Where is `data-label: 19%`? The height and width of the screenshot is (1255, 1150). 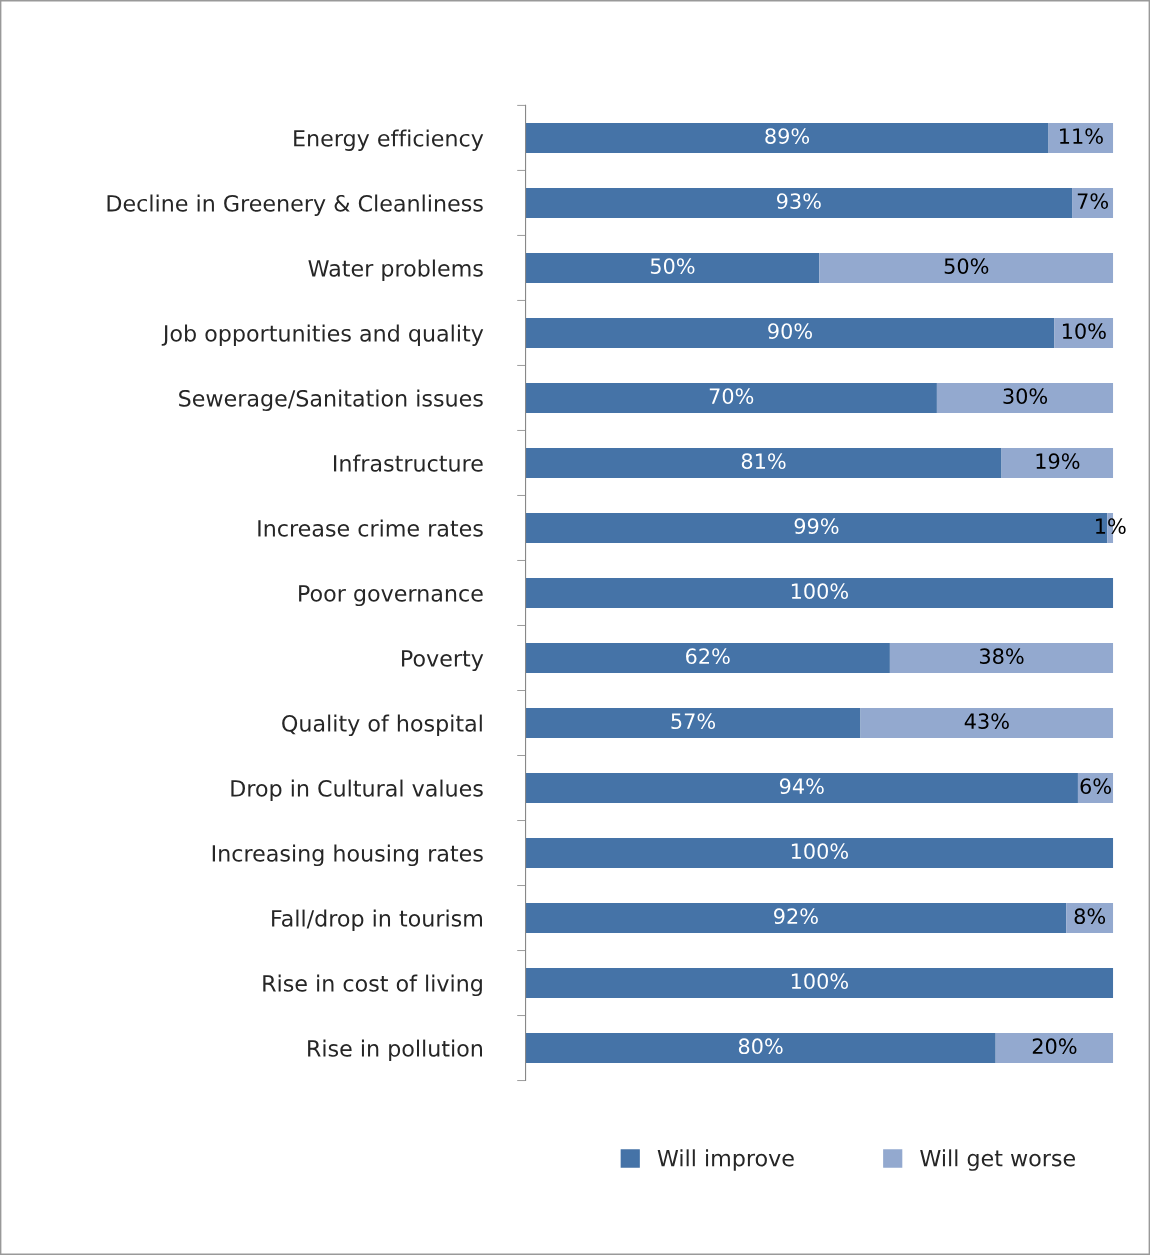
data-label: 19% is located at coordinates (1058, 461).